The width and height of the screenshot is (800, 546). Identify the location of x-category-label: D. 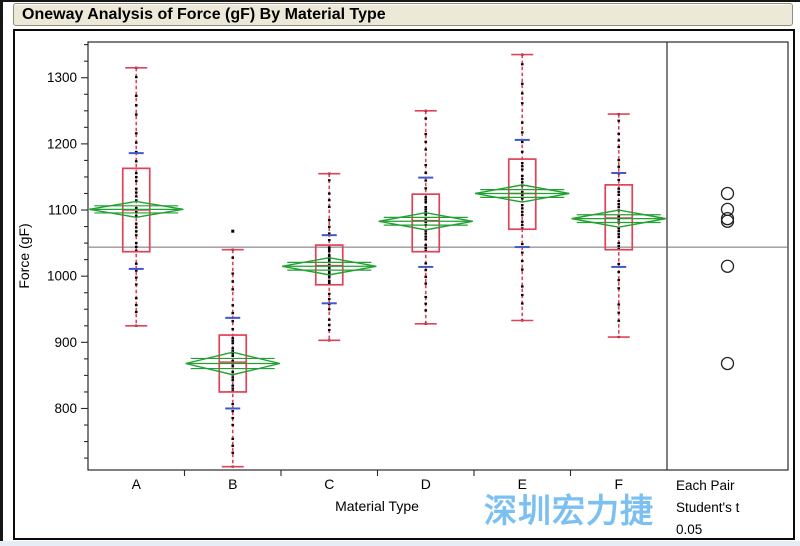
(426, 484).